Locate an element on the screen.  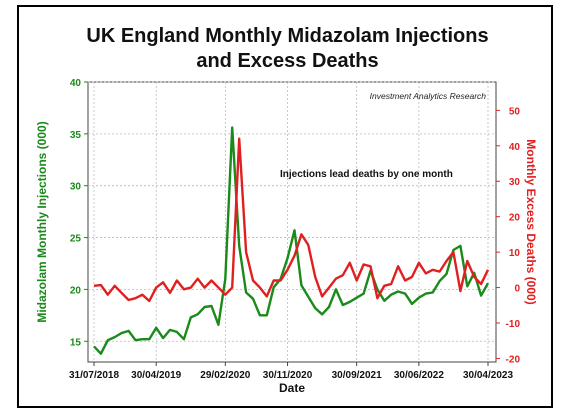
x-tick-label: 30/11/2020 is located at coordinates (288, 375).